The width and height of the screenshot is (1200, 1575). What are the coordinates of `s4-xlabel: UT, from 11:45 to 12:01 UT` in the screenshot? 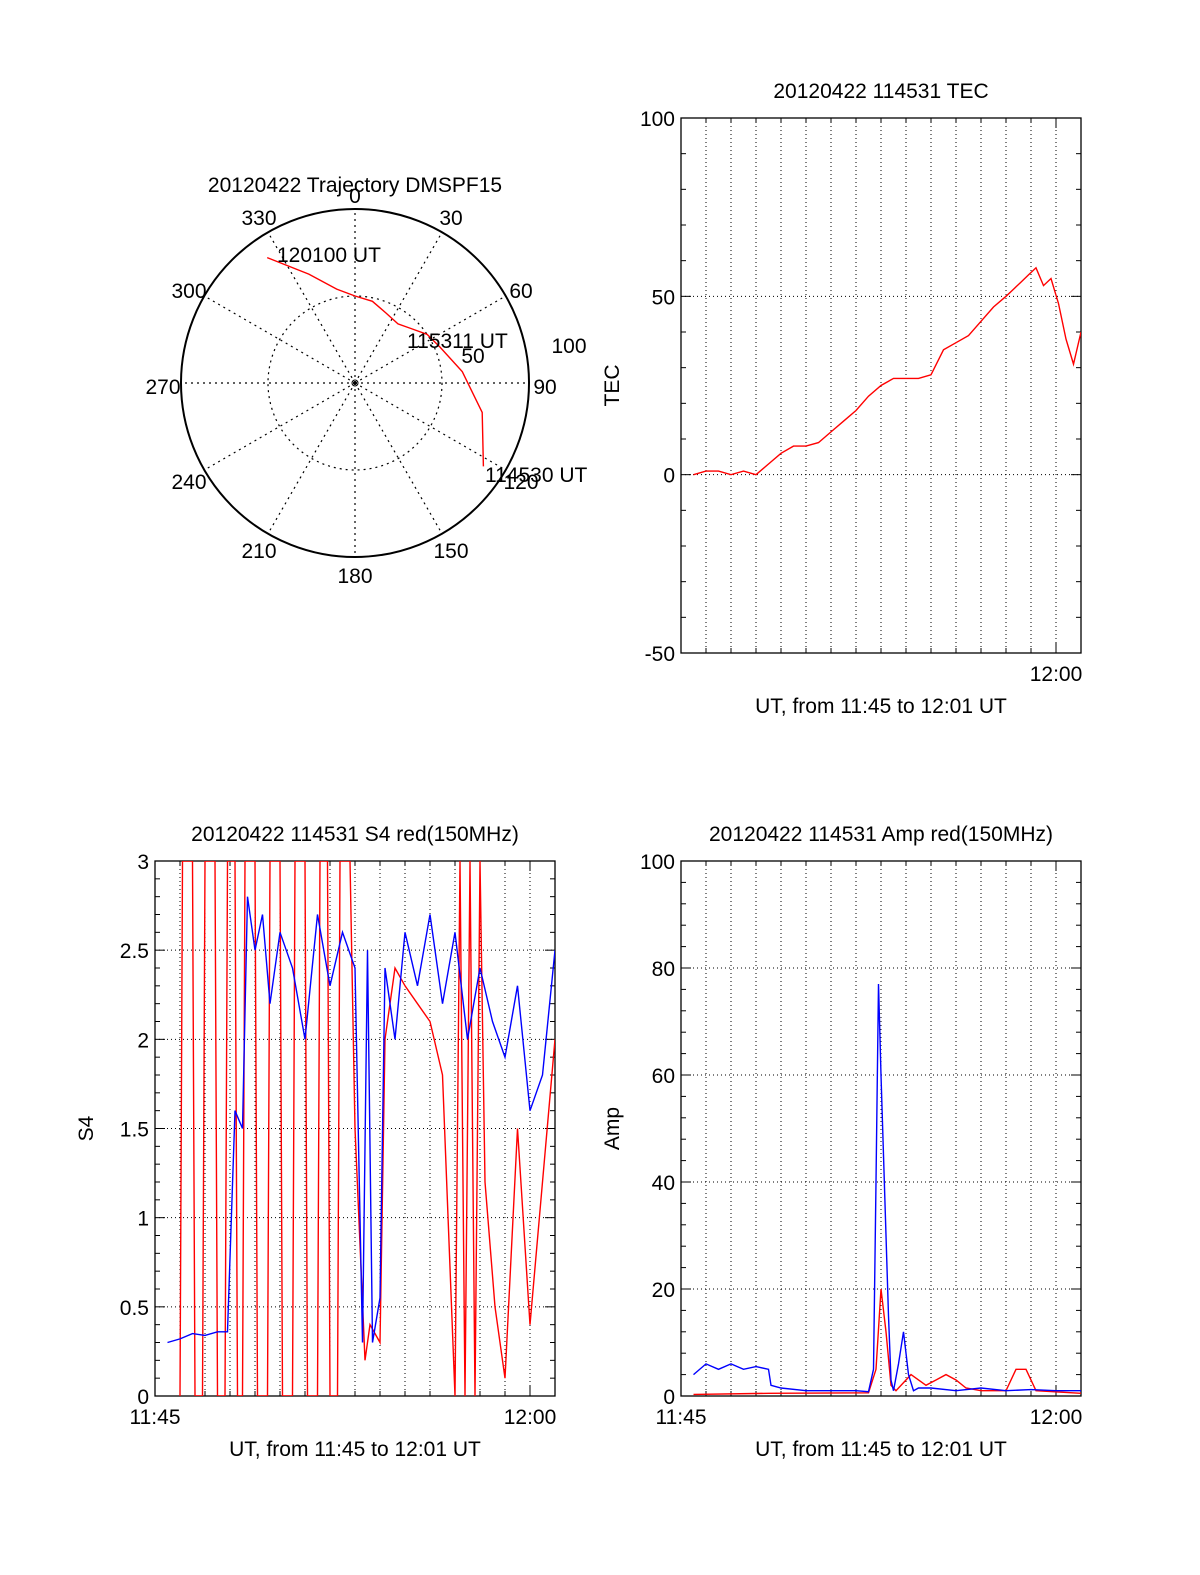 It's located at (355, 1449).